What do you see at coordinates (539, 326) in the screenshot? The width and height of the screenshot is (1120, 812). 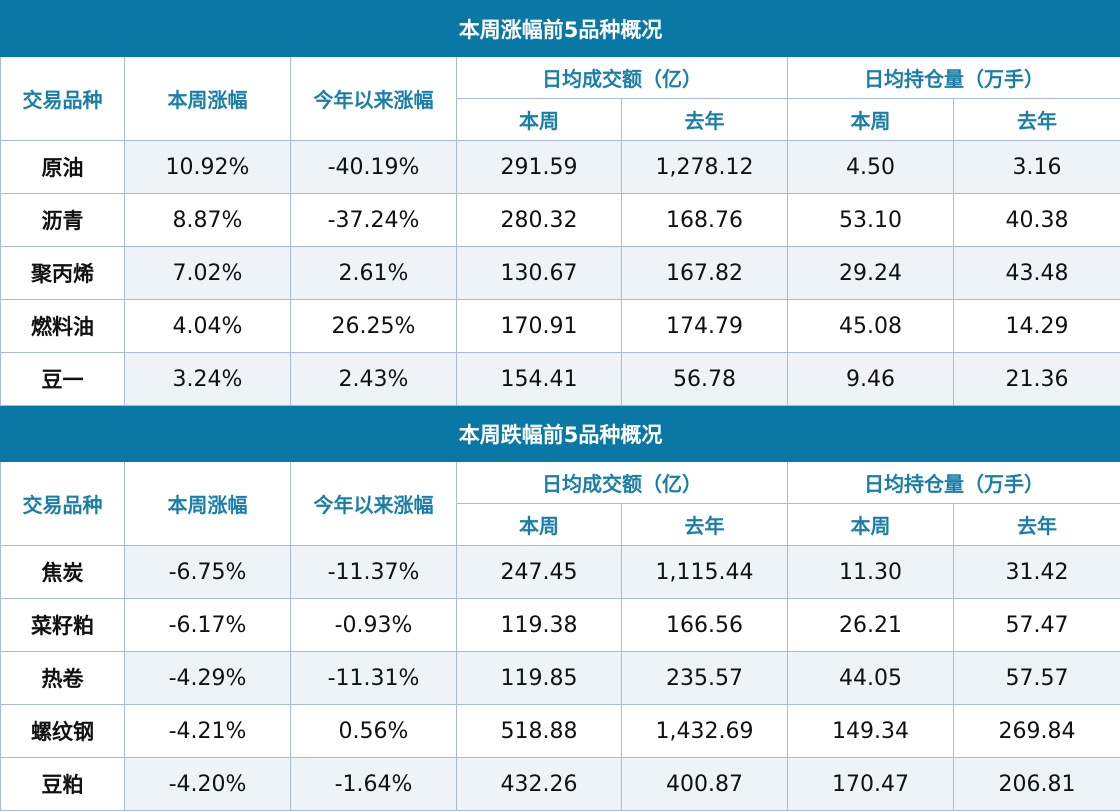 I see `value-cell: 170.91` at bounding box center [539, 326].